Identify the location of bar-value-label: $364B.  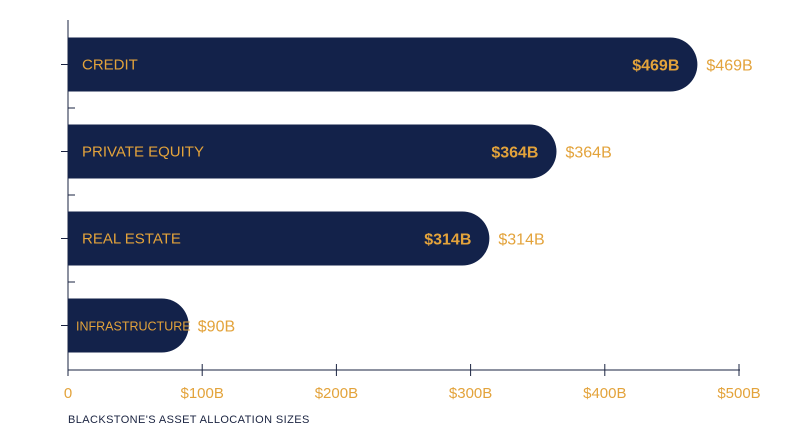
(588, 153).